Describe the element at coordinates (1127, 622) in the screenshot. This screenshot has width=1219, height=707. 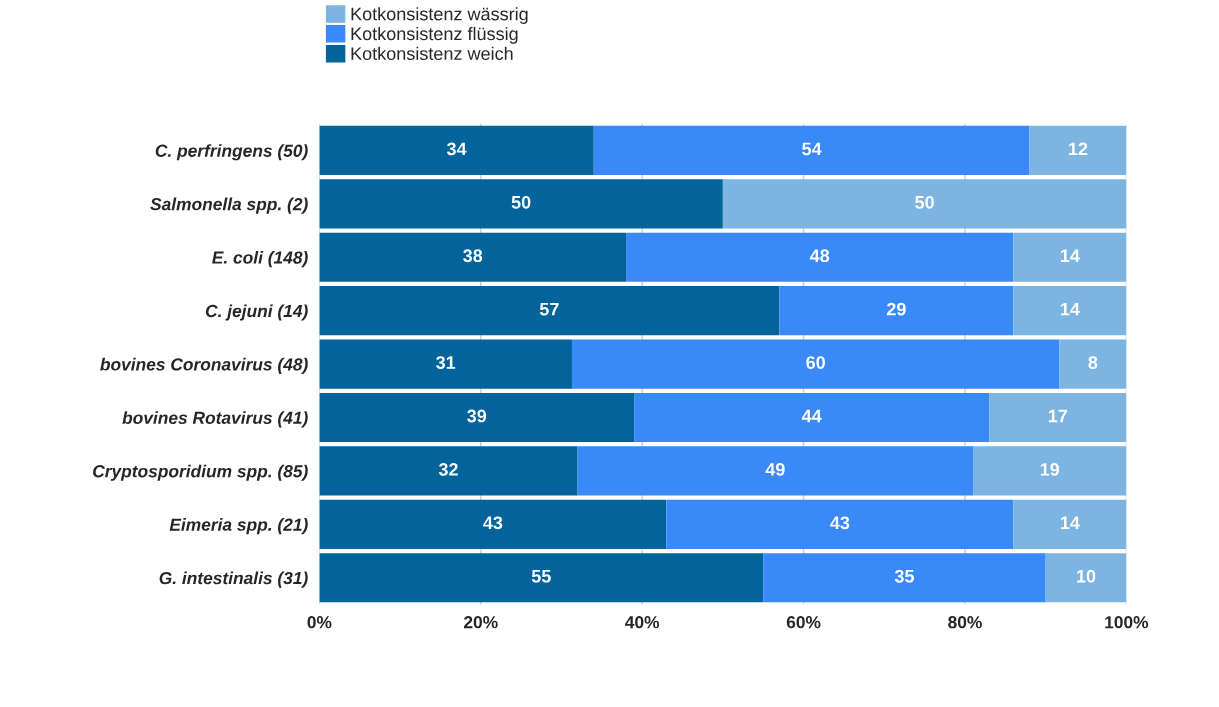
I see `x-tick-label: 100%` at that location.